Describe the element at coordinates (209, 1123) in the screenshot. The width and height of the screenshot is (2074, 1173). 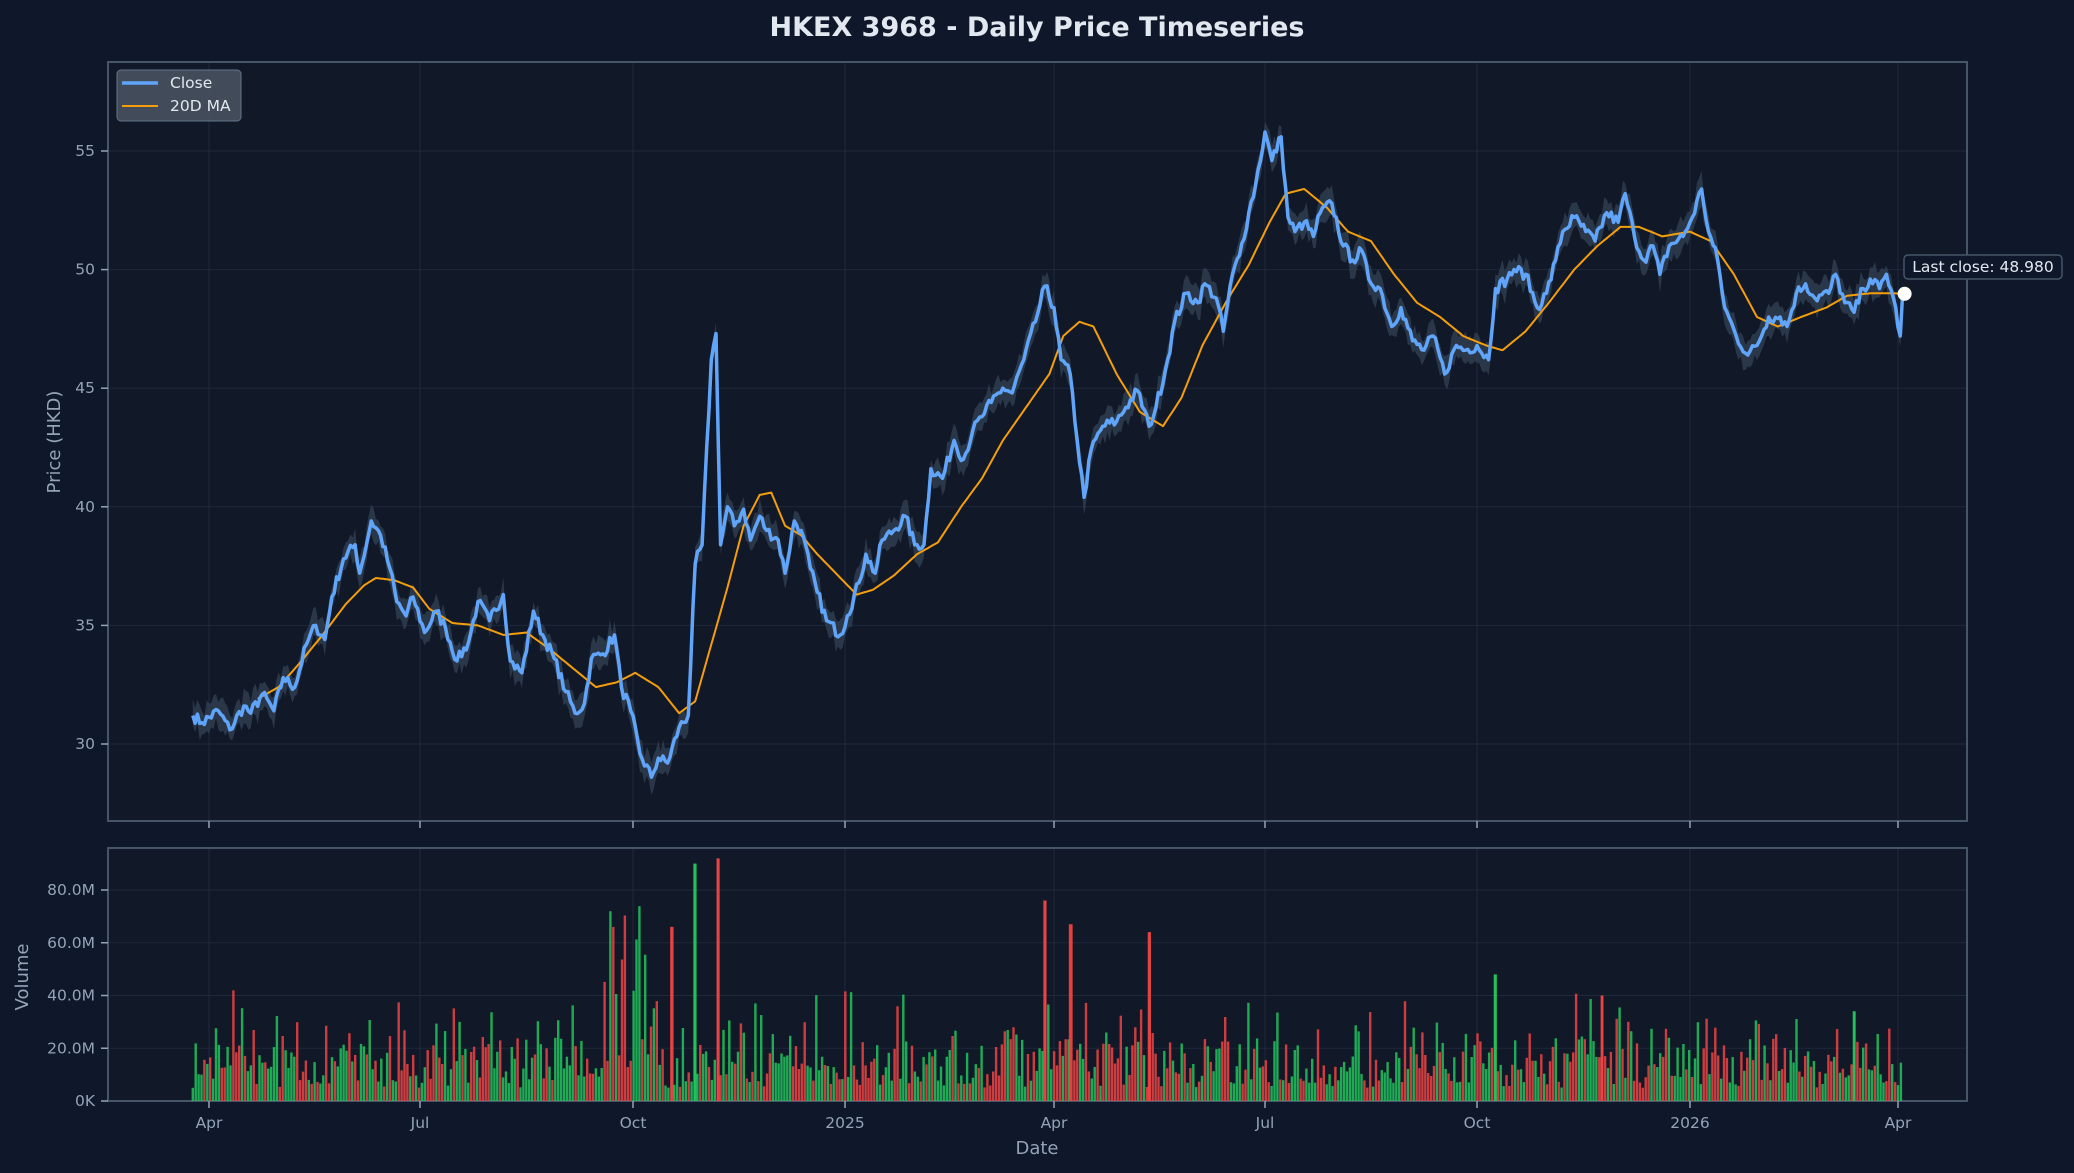
I see `x-tick-label: Apr` at that location.